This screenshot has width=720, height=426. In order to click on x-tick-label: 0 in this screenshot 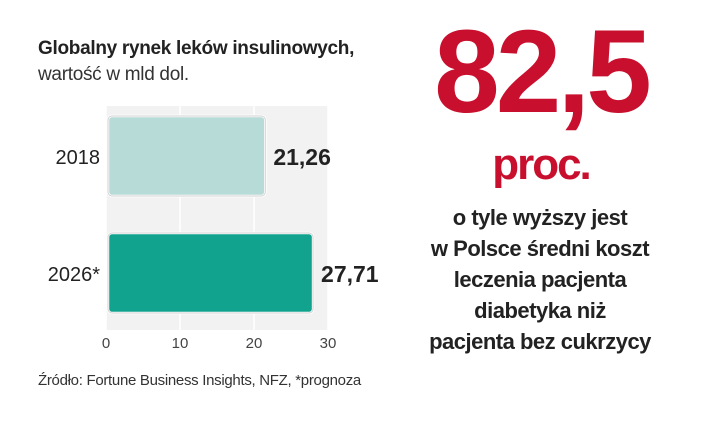, I will do `click(106, 343)`.